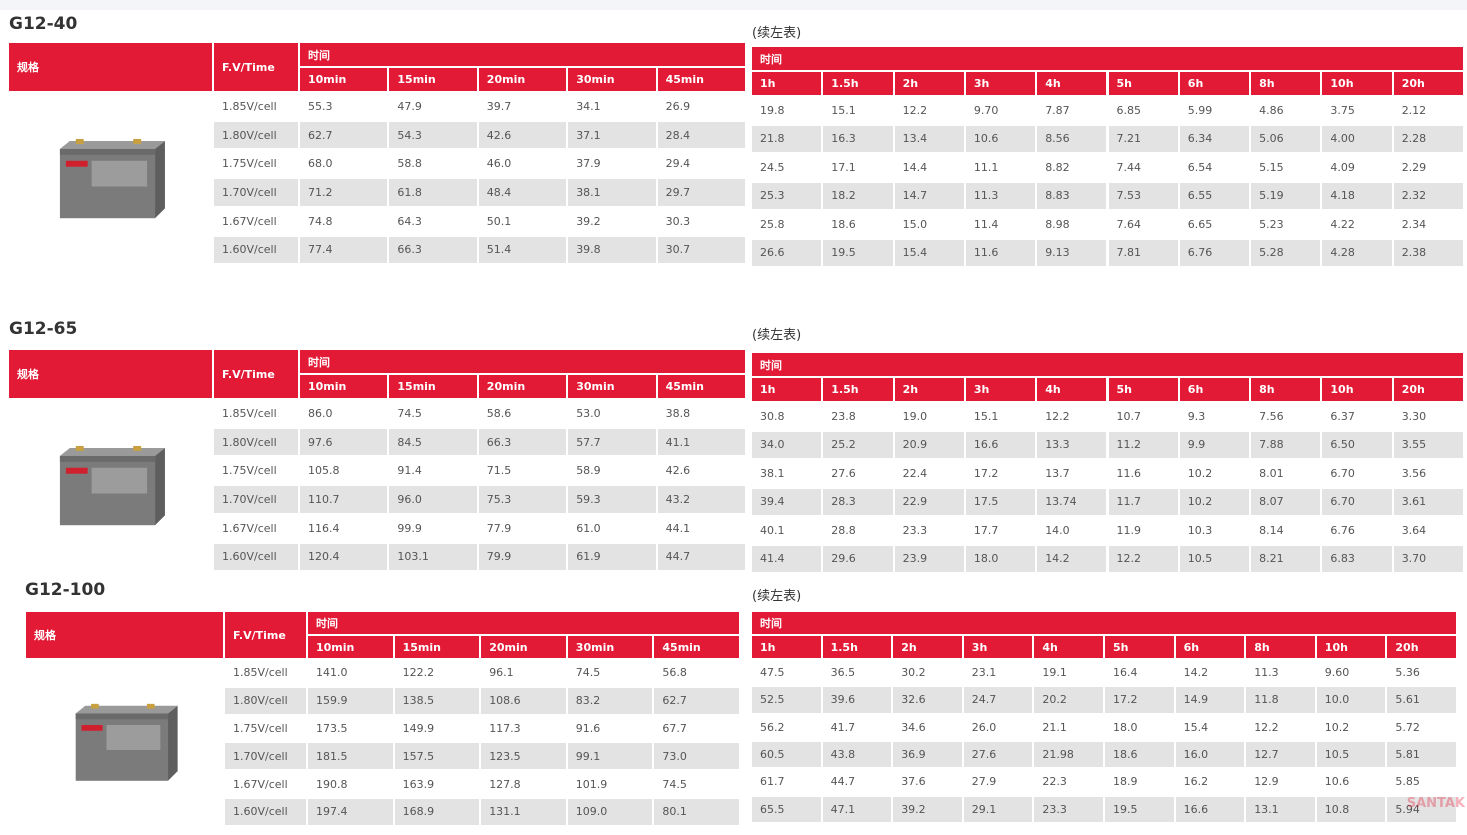 The image size is (1467, 835). What do you see at coordinates (613, 414) in the screenshot?
I see `data-cell: 53.0` at bounding box center [613, 414].